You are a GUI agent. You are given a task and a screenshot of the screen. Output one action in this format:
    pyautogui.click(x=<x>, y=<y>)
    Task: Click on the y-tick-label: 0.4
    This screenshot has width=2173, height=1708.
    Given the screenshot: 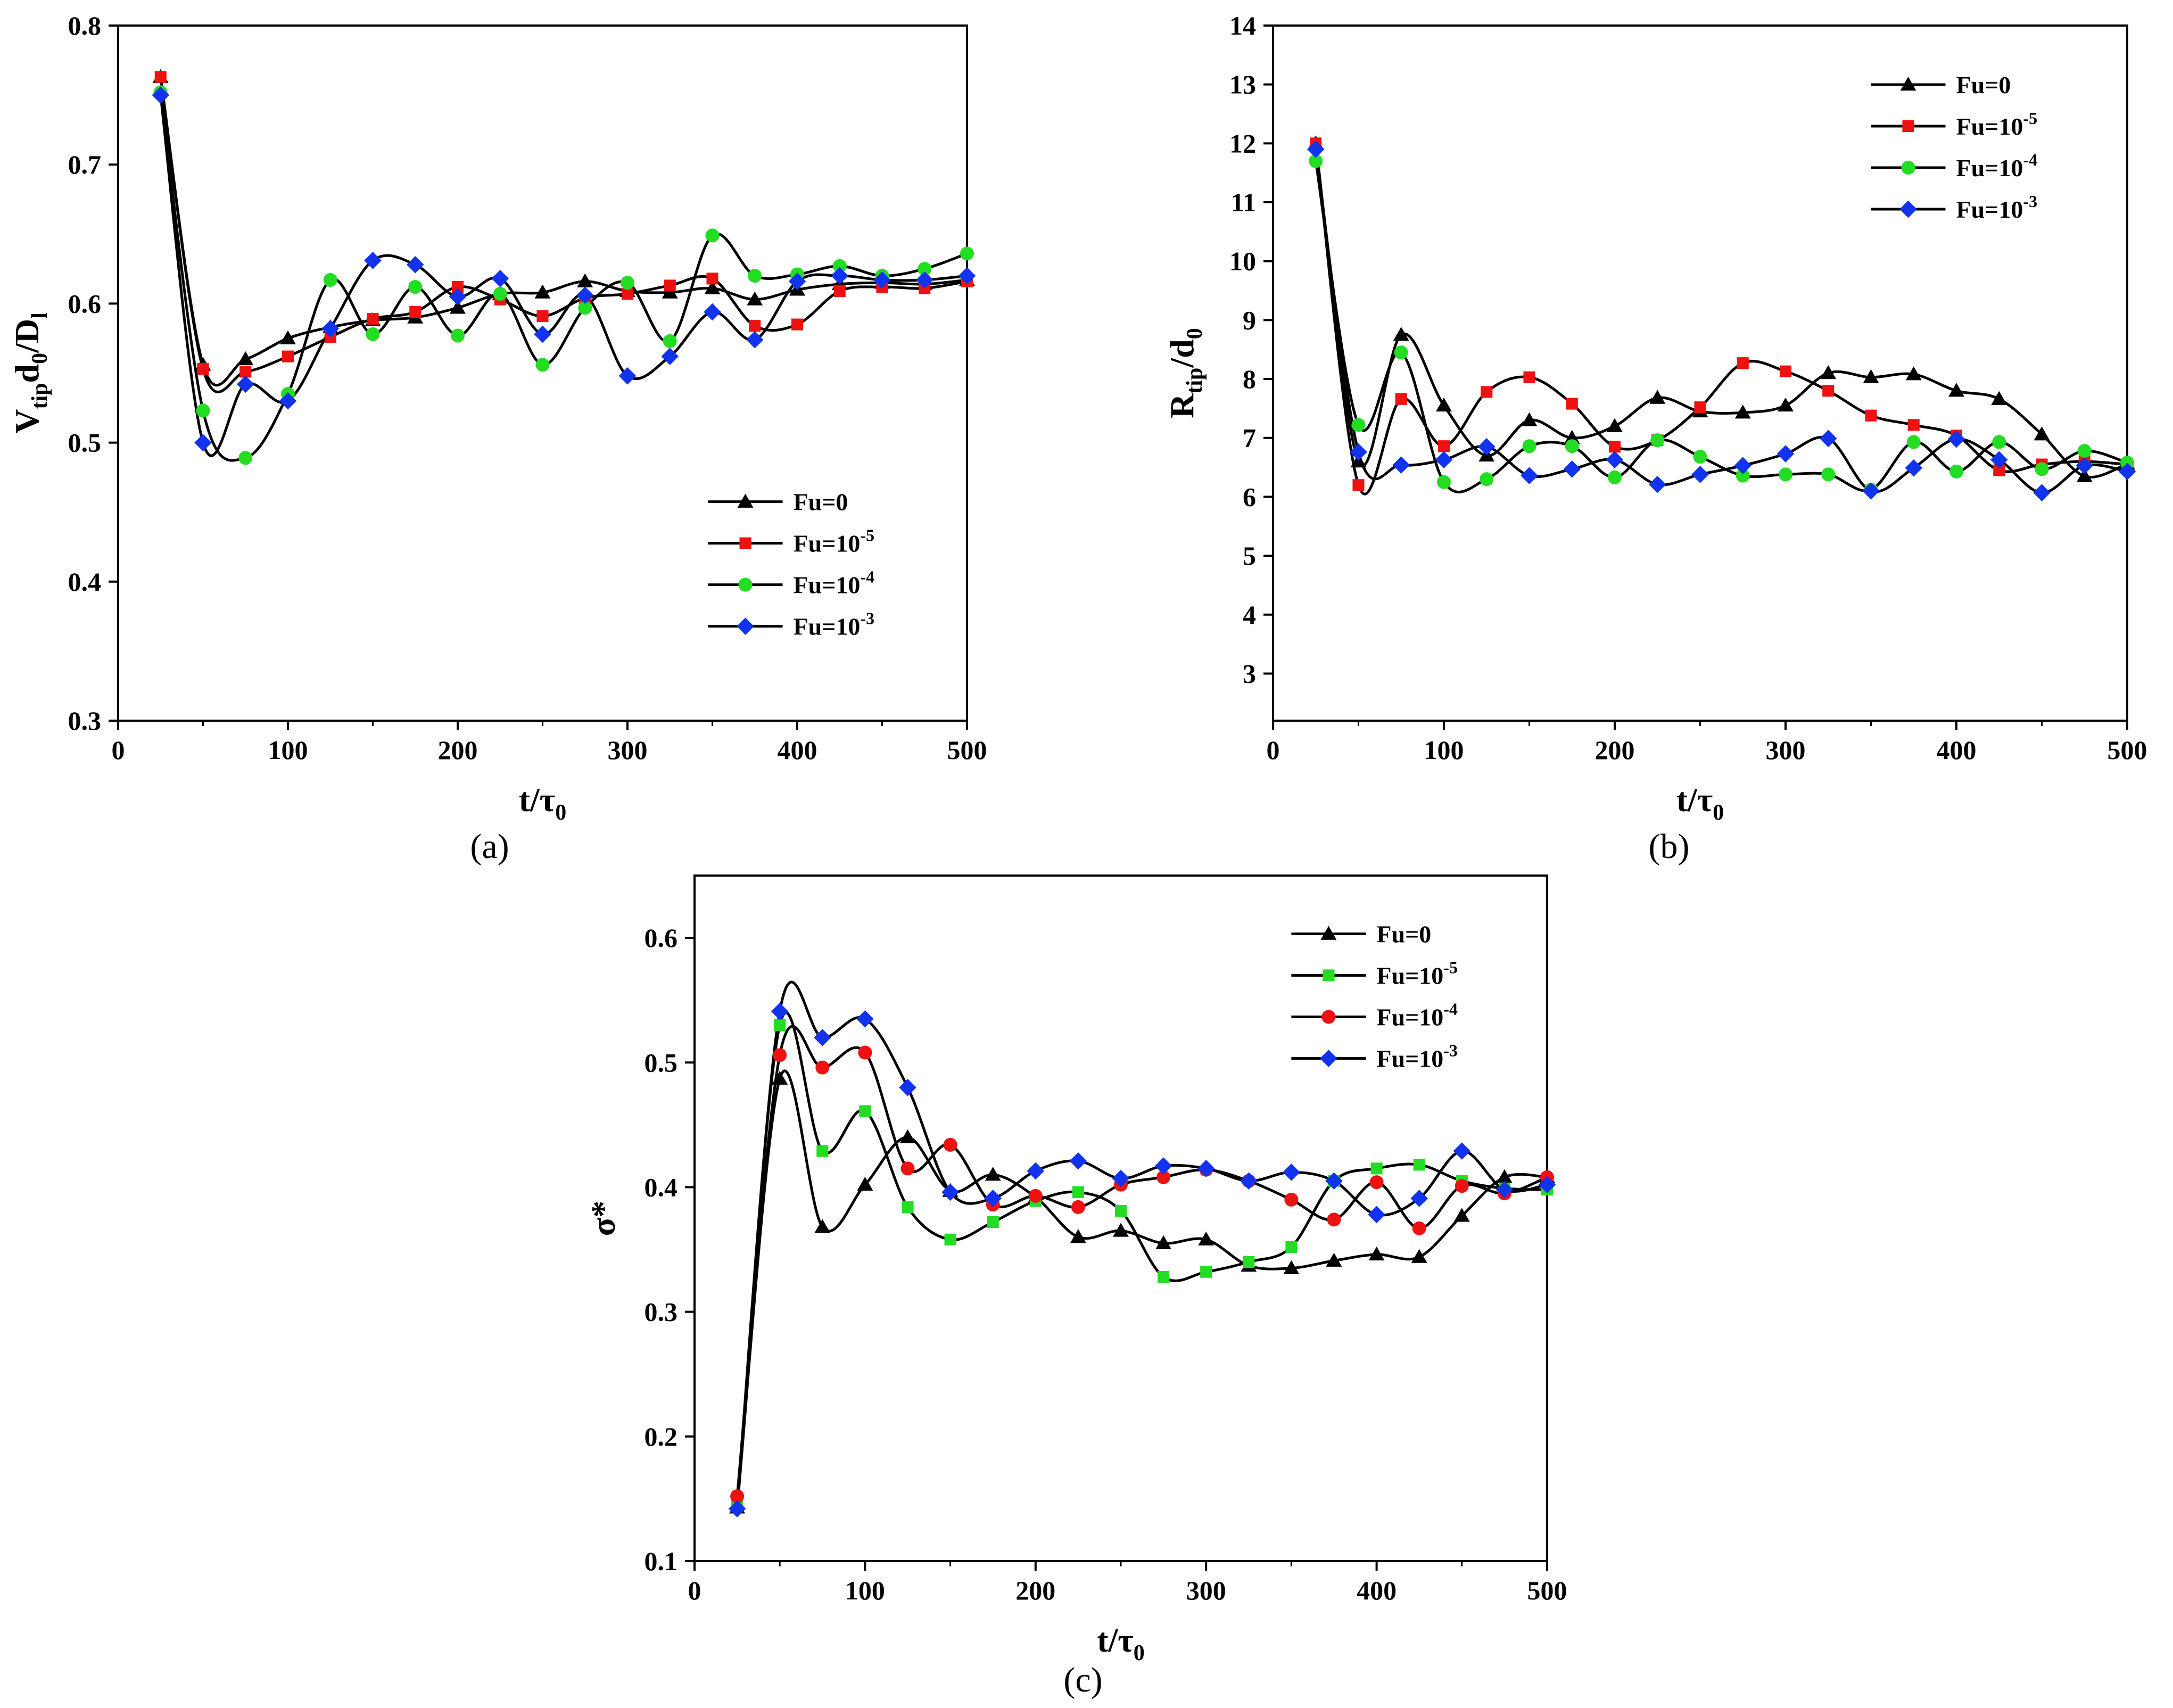 What is the action you would take?
    pyautogui.click(x=85, y=582)
    